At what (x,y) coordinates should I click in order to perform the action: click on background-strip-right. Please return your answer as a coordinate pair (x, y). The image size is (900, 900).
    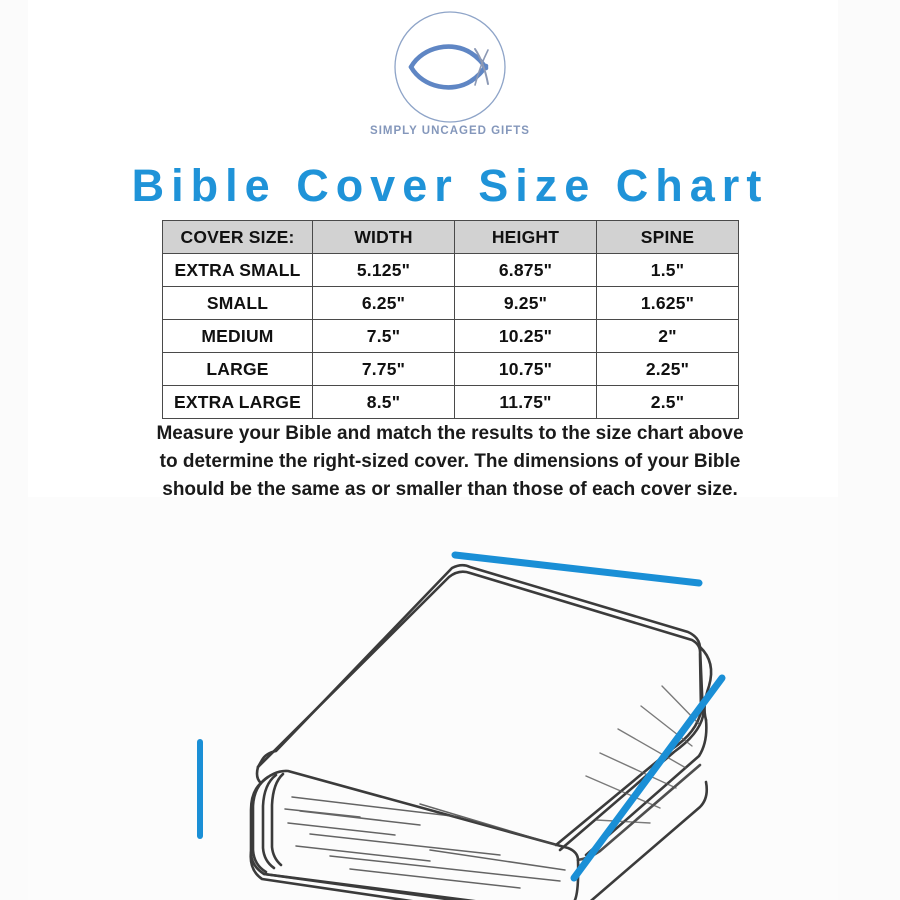
    Looking at the image, I should click on (869, 450).